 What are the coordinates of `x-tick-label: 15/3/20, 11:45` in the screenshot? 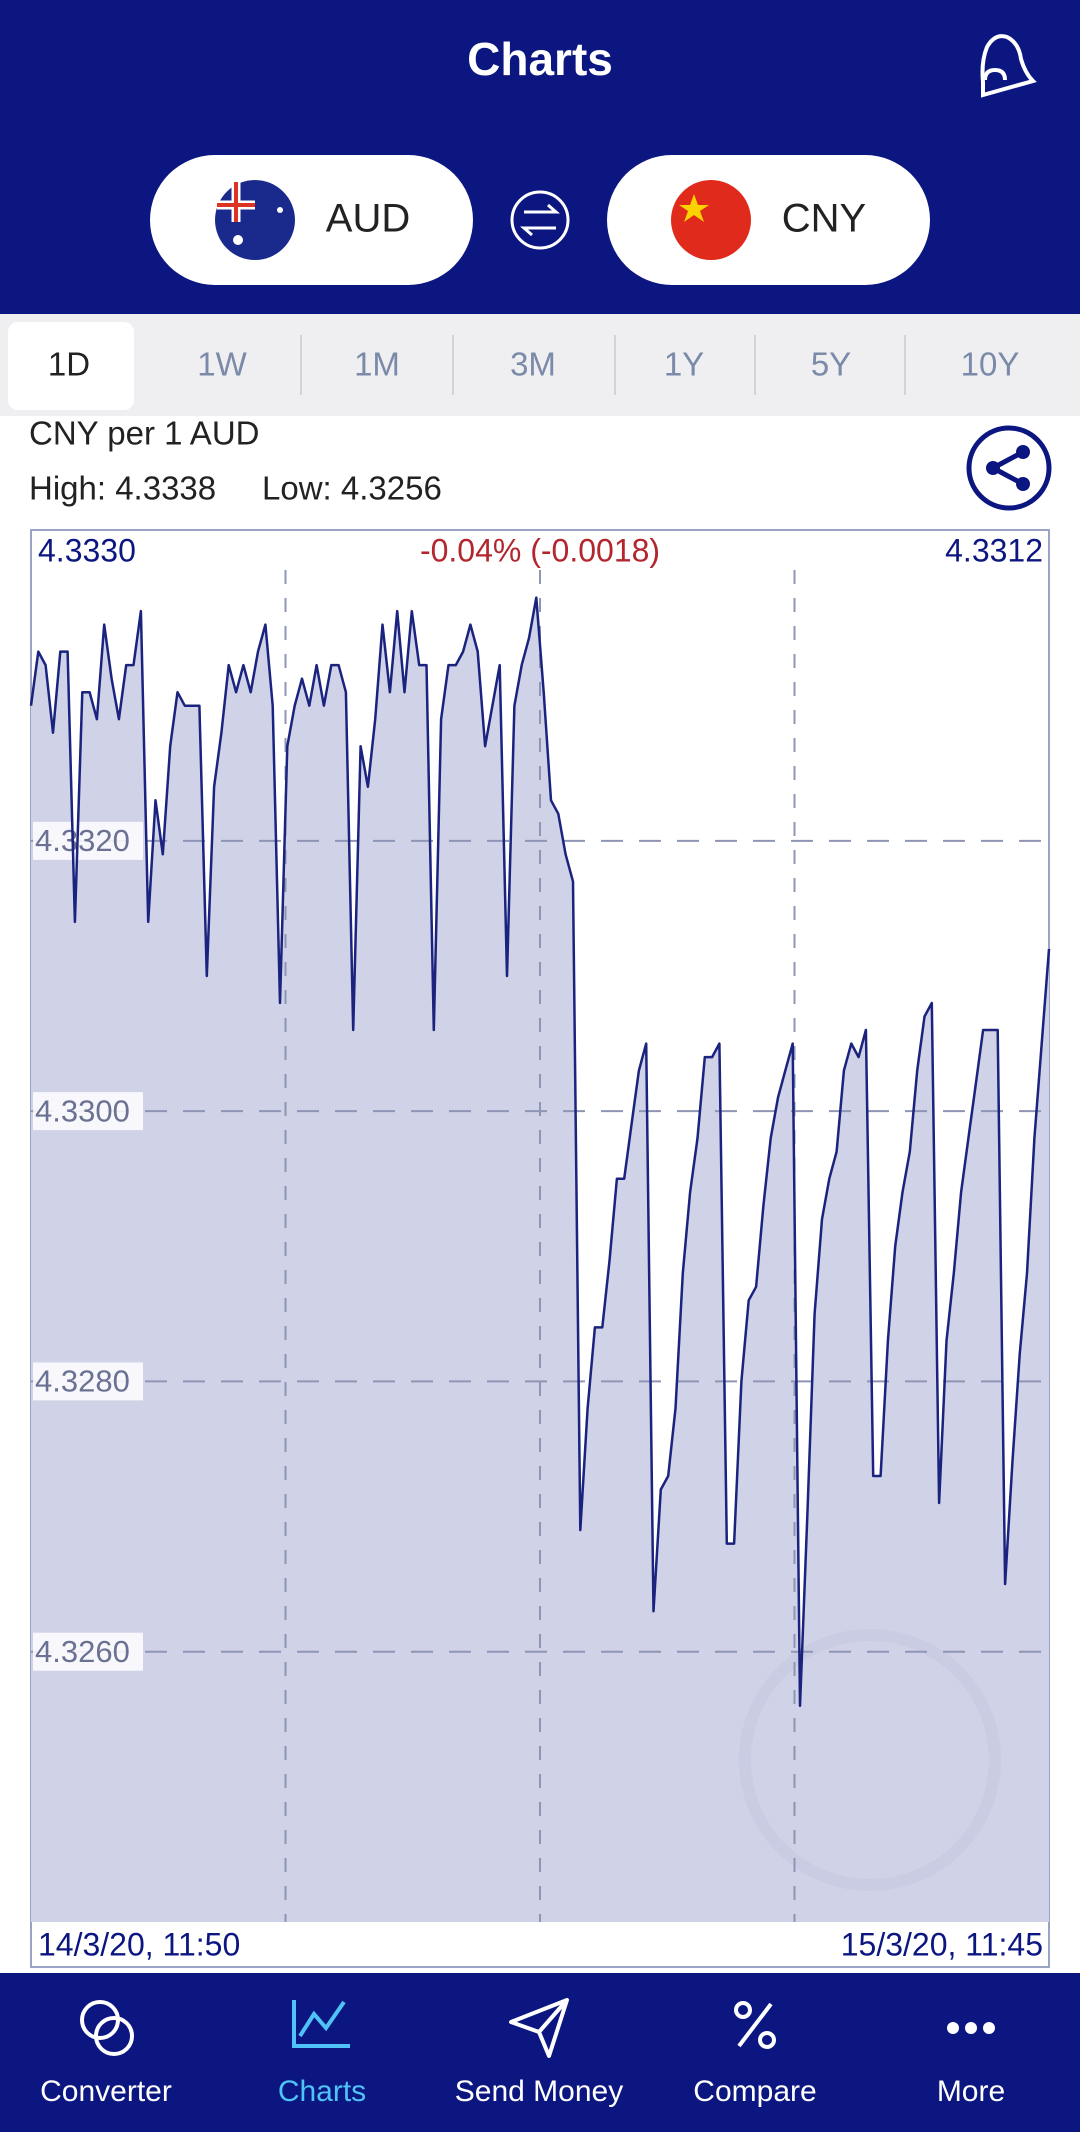 It's located at (942, 1944).